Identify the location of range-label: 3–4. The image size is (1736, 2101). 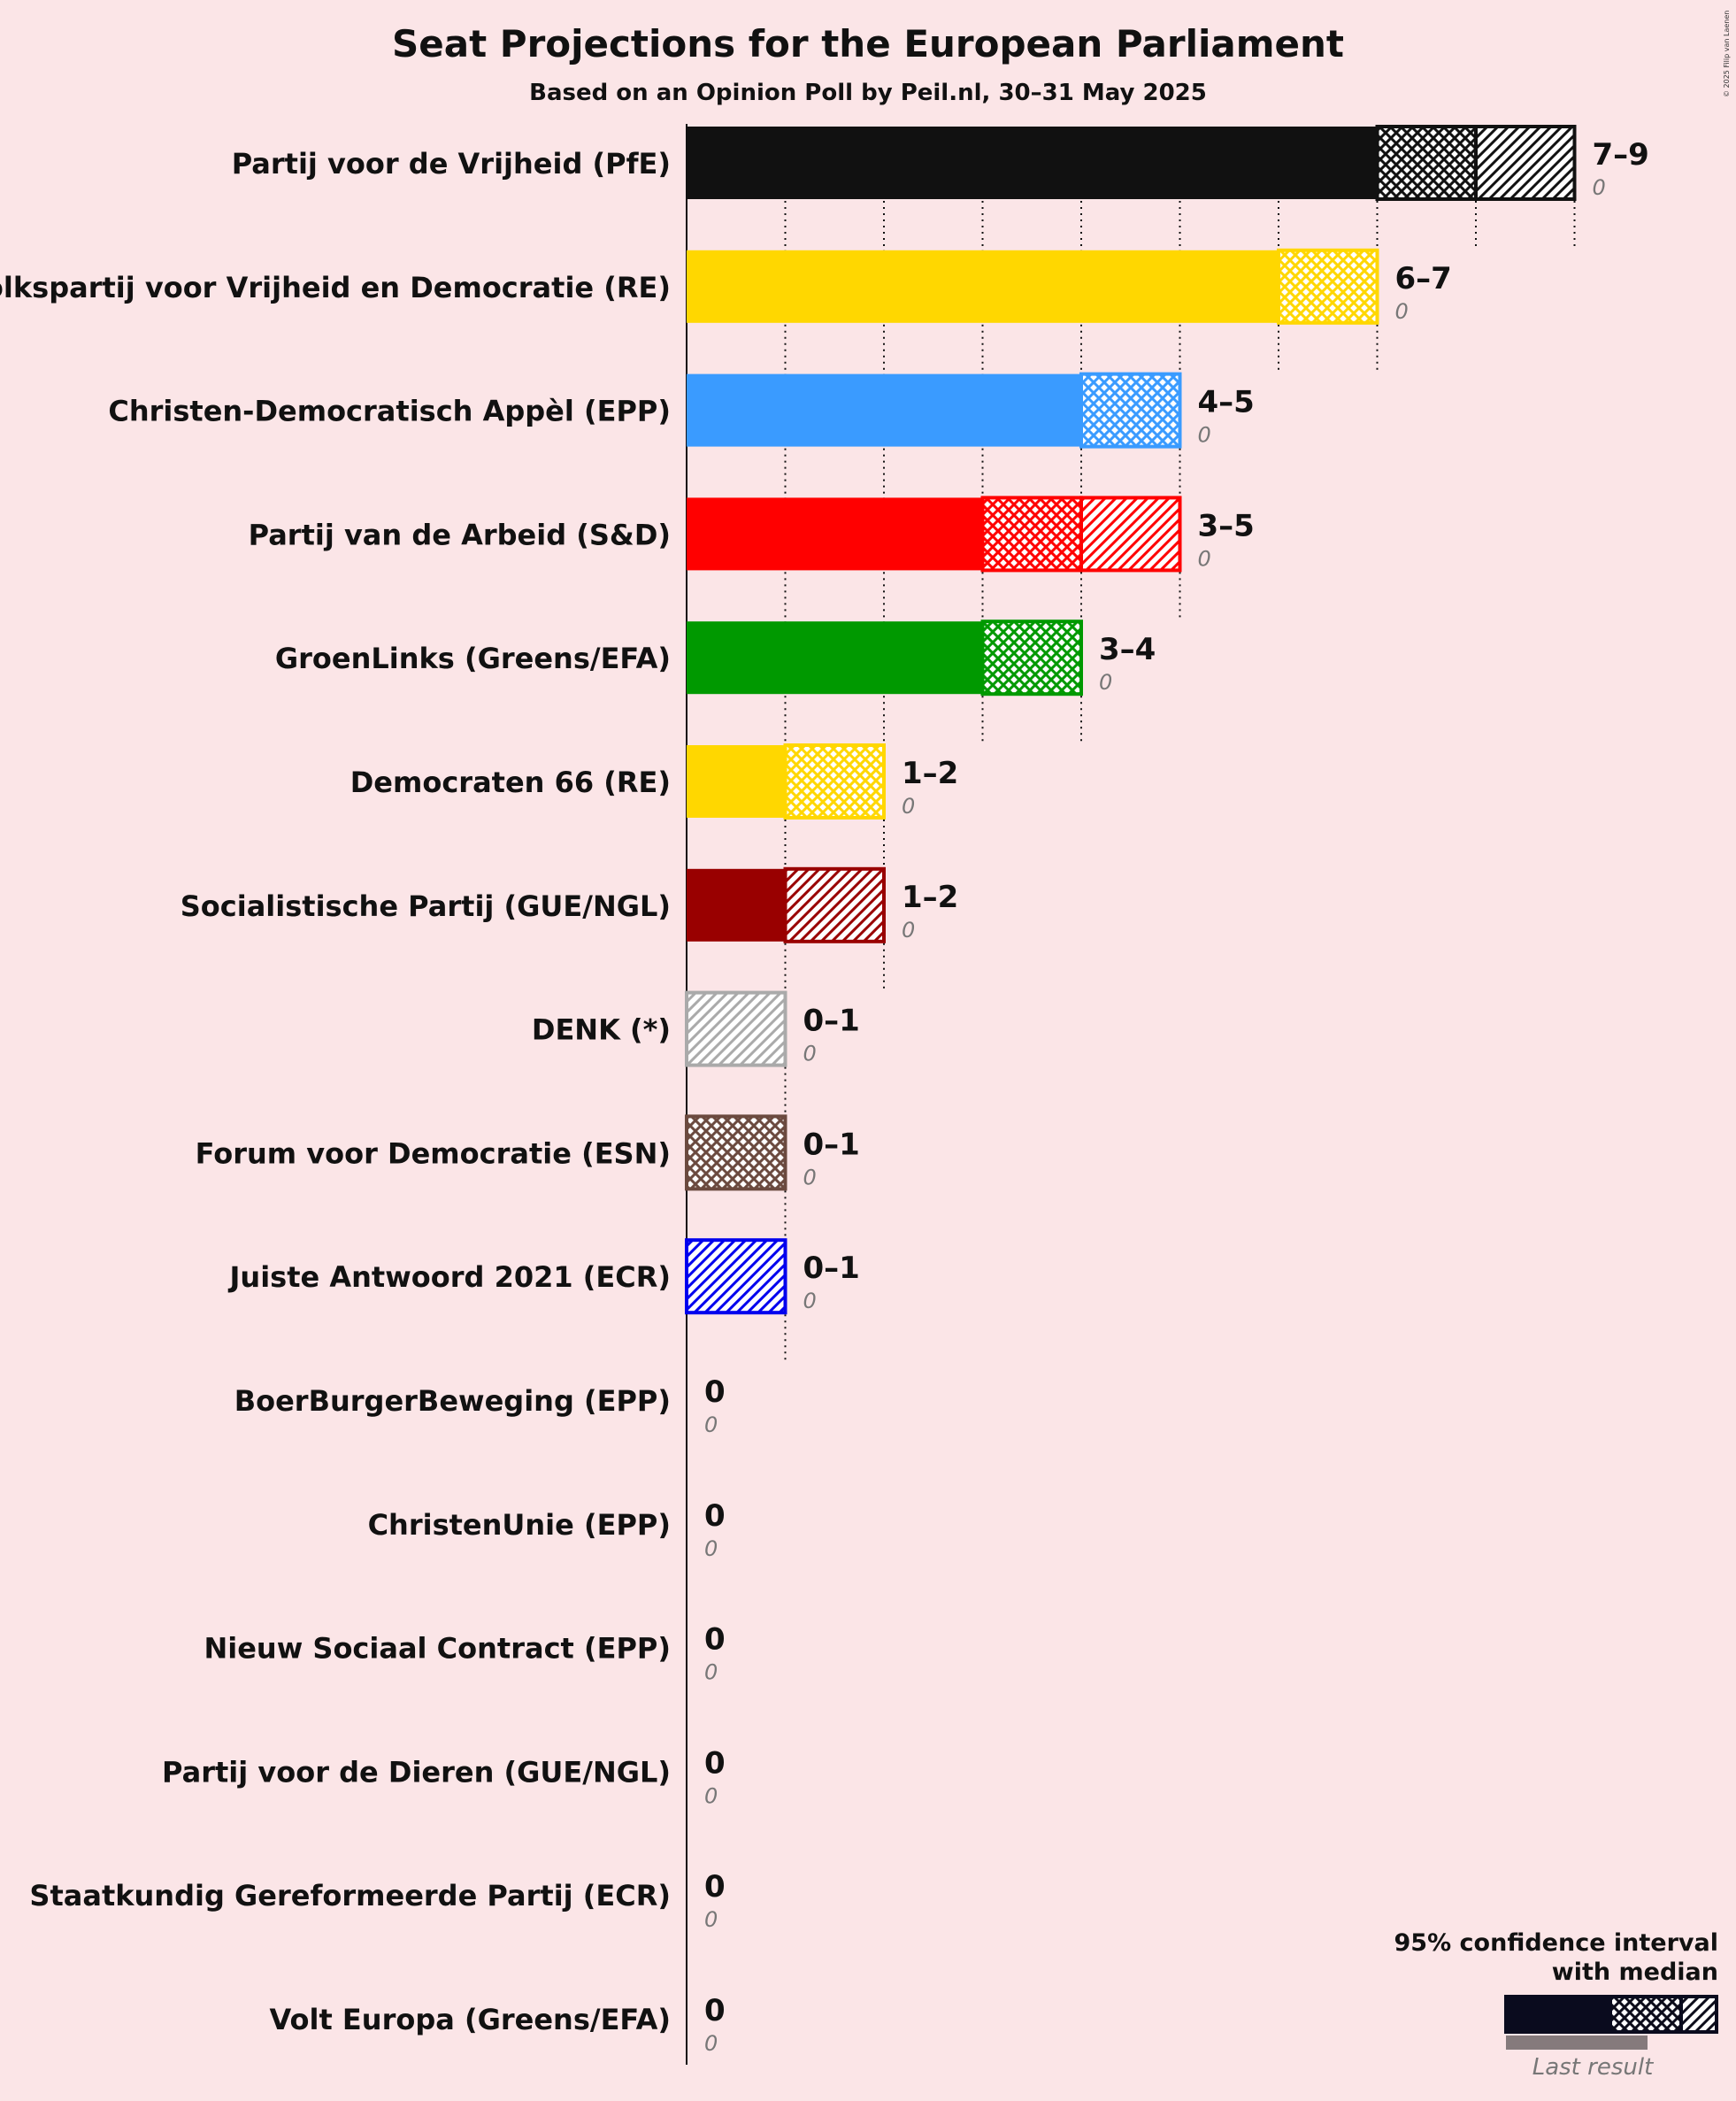
(1127, 650).